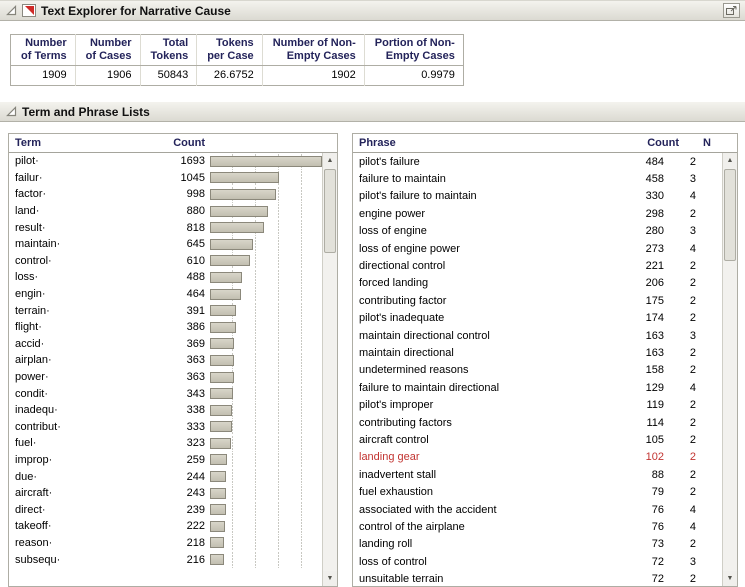  Describe the element at coordinates (165, 310) in the screenshot. I see `term-row: terrain· 391` at that location.